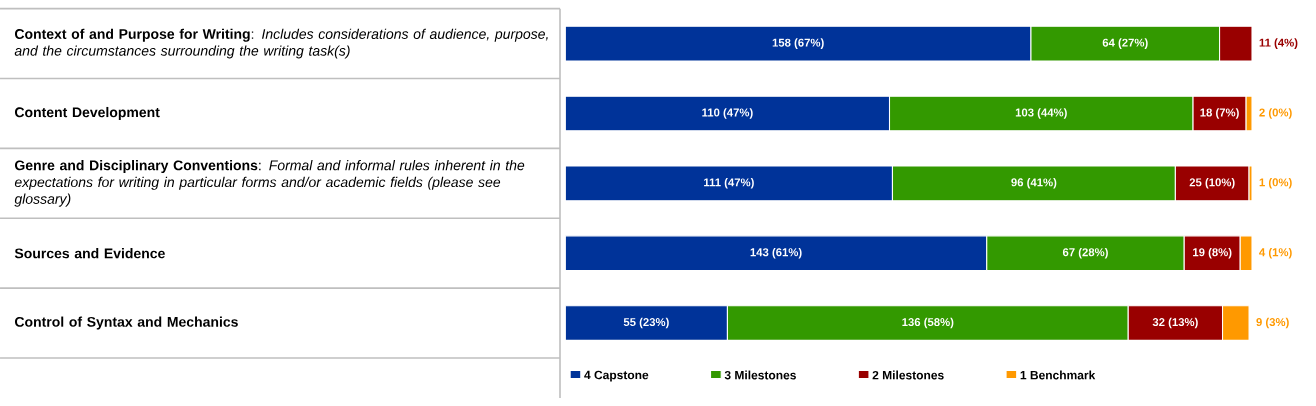 Image resolution: width=1316 pixels, height=406 pixels. Describe the element at coordinates (1058, 375) in the screenshot. I see `legend-label: 1 Benchmark` at that location.